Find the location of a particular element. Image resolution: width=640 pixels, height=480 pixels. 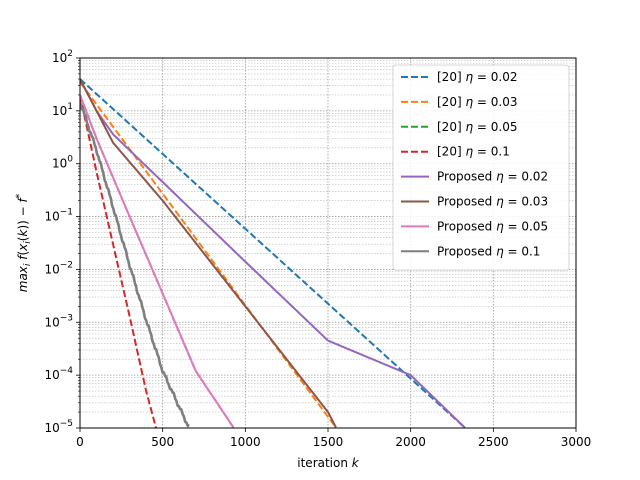

y-tick-label: 10⁻³ is located at coordinates (58, 321).